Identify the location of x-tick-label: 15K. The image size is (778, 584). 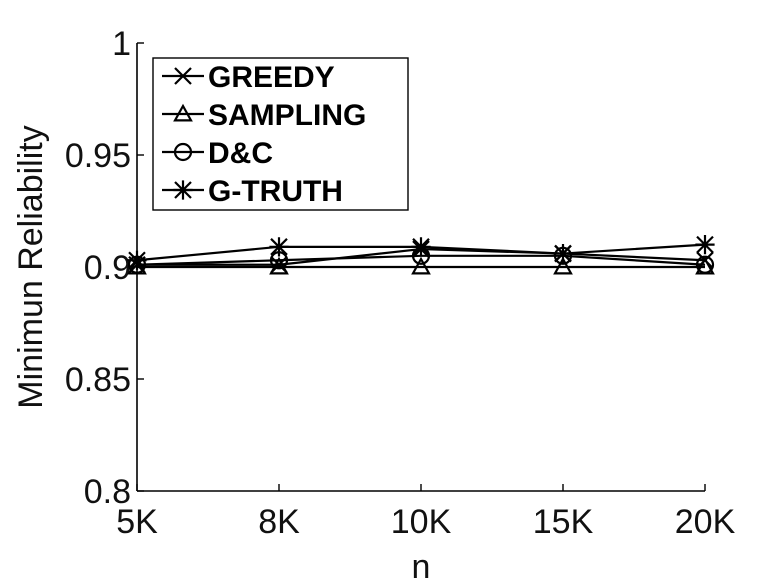
(563, 522).